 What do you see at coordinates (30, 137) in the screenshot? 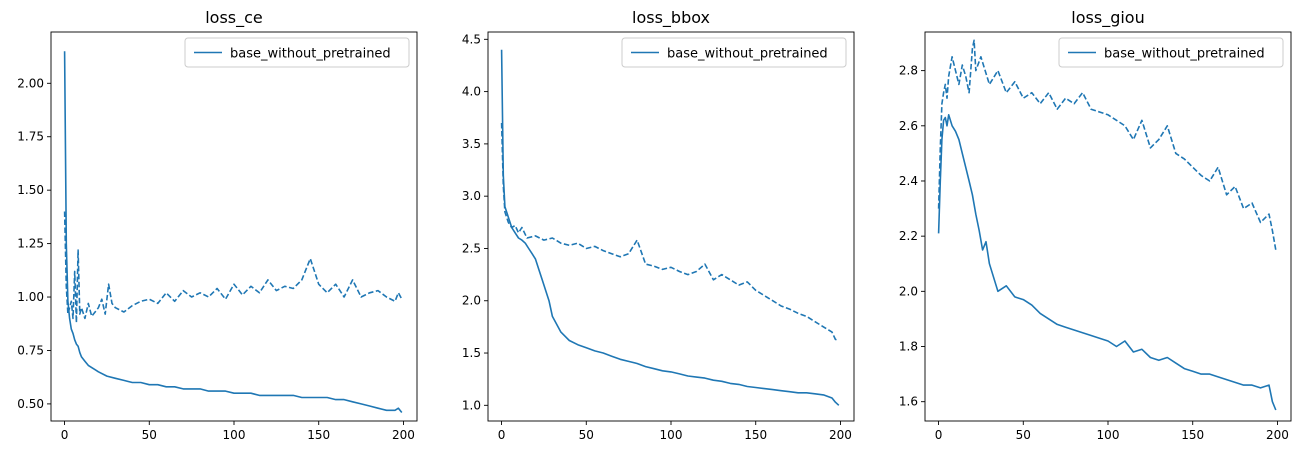
I see `y-tick-label: 1.75` at bounding box center [30, 137].